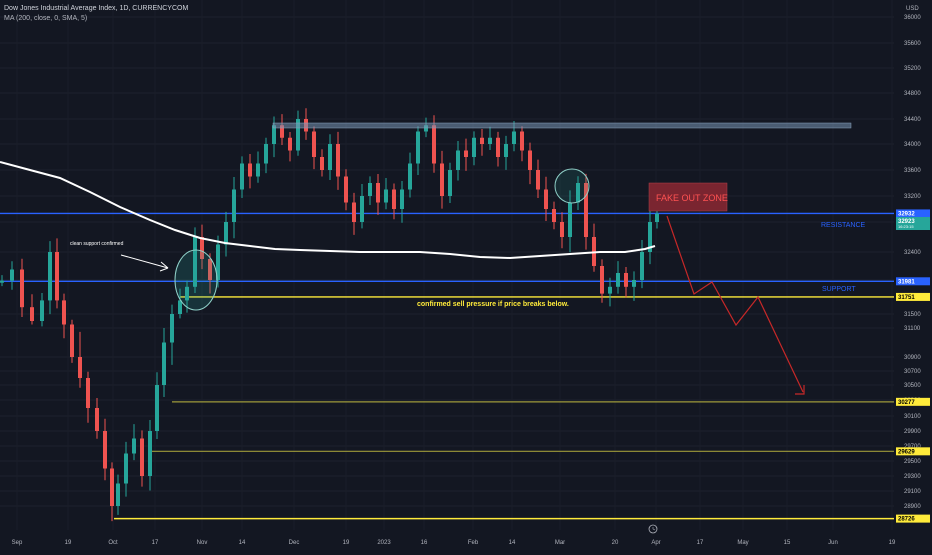 The width and height of the screenshot is (932, 555). Describe the element at coordinates (906, 222) in the screenshot. I see `price-tag-label: 32923` at that location.